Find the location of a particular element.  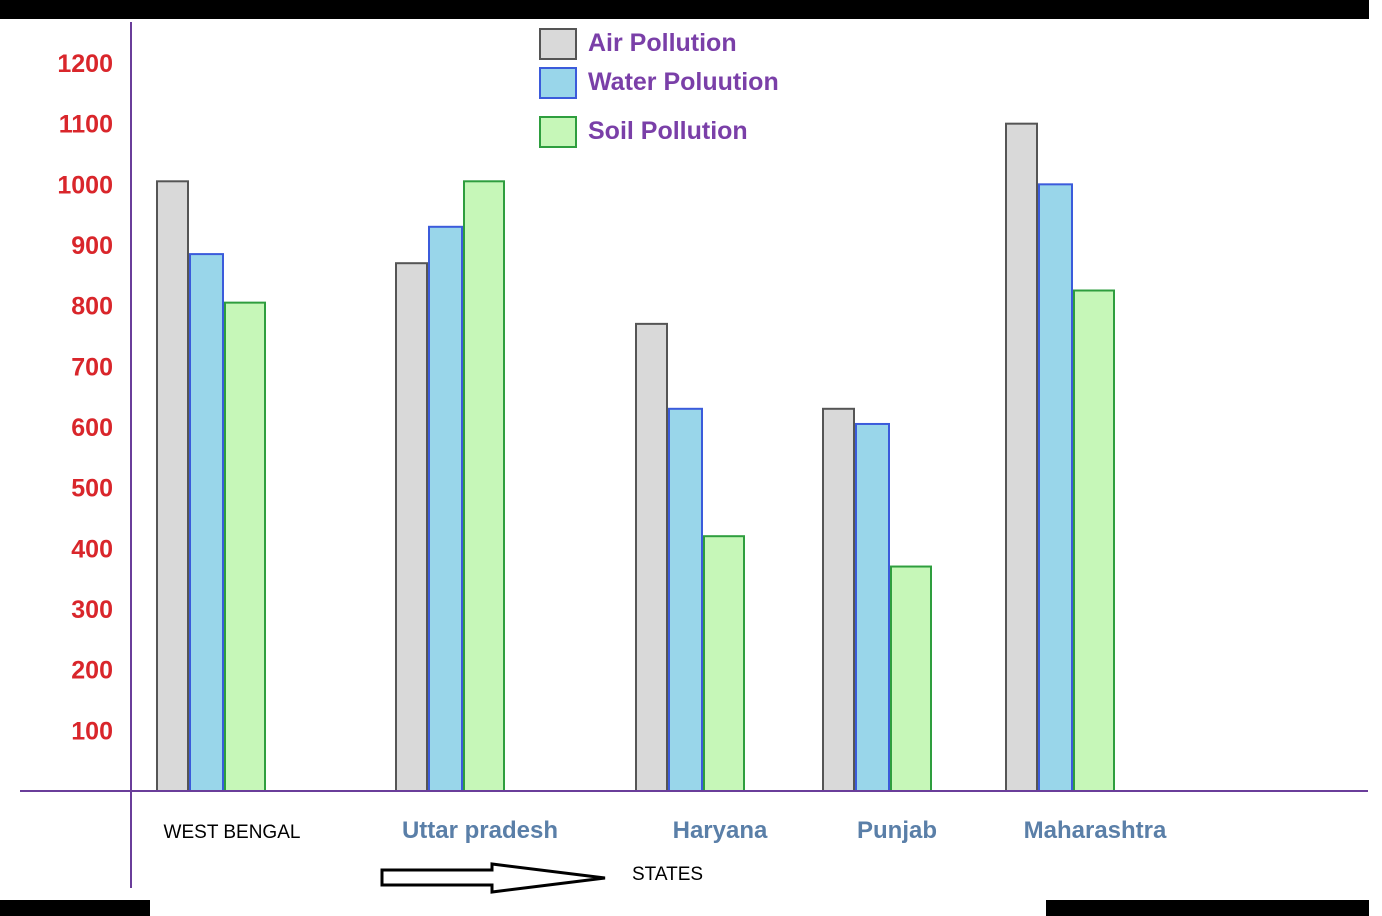

x-tick-label: Maharashtra is located at coordinates (1095, 830).